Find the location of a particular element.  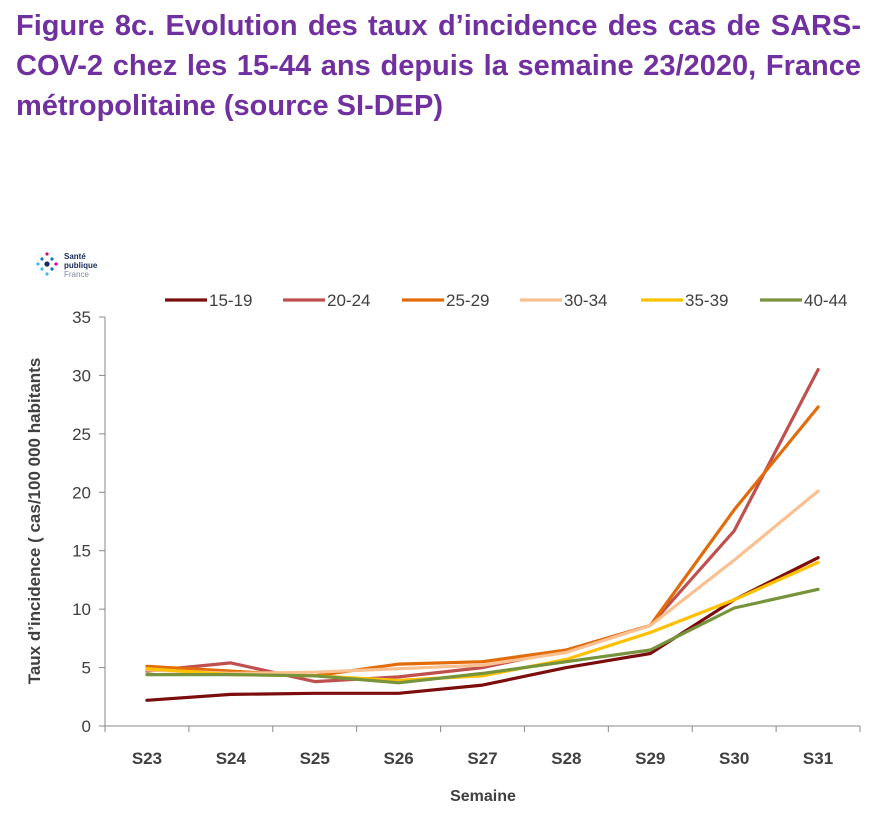

y-ticks: 0 5 10 15 20 25 30 35 is located at coordinates (88, 522).